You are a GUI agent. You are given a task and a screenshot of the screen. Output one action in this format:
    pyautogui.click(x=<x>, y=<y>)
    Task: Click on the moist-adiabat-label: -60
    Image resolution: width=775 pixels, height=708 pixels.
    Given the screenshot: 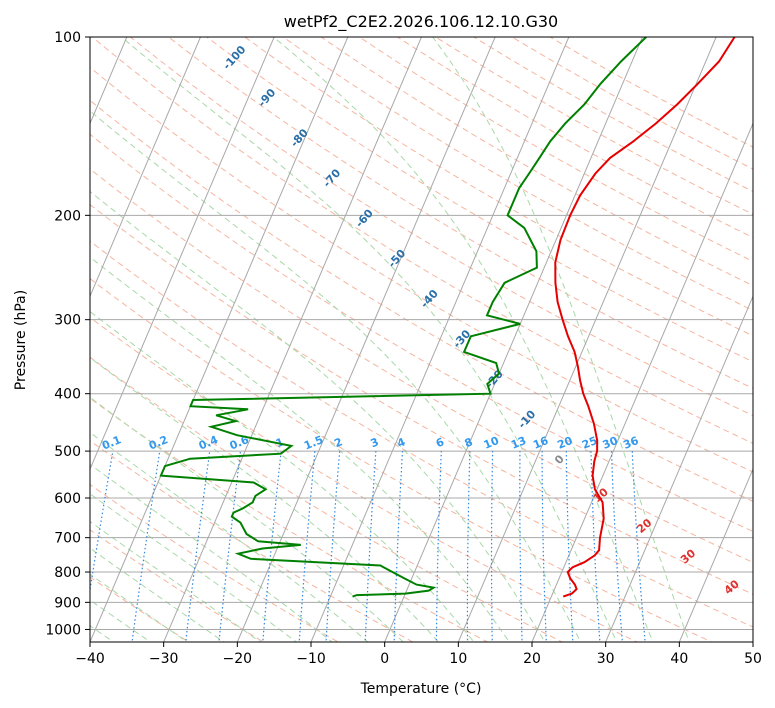 What is the action you would take?
    pyautogui.click(x=364, y=218)
    